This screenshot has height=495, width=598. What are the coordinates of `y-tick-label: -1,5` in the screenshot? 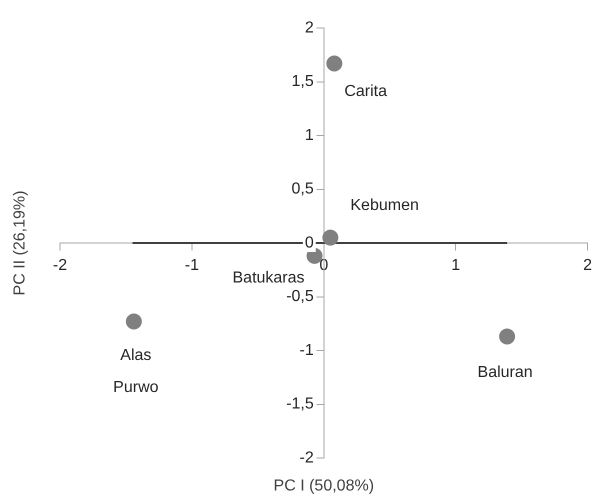 It's located at (300, 404).